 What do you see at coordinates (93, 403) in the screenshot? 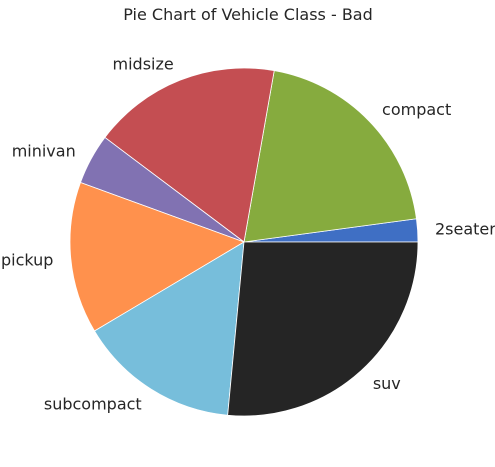
I see `pie-label-subcompact: subcompact` at bounding box center [93, 403].